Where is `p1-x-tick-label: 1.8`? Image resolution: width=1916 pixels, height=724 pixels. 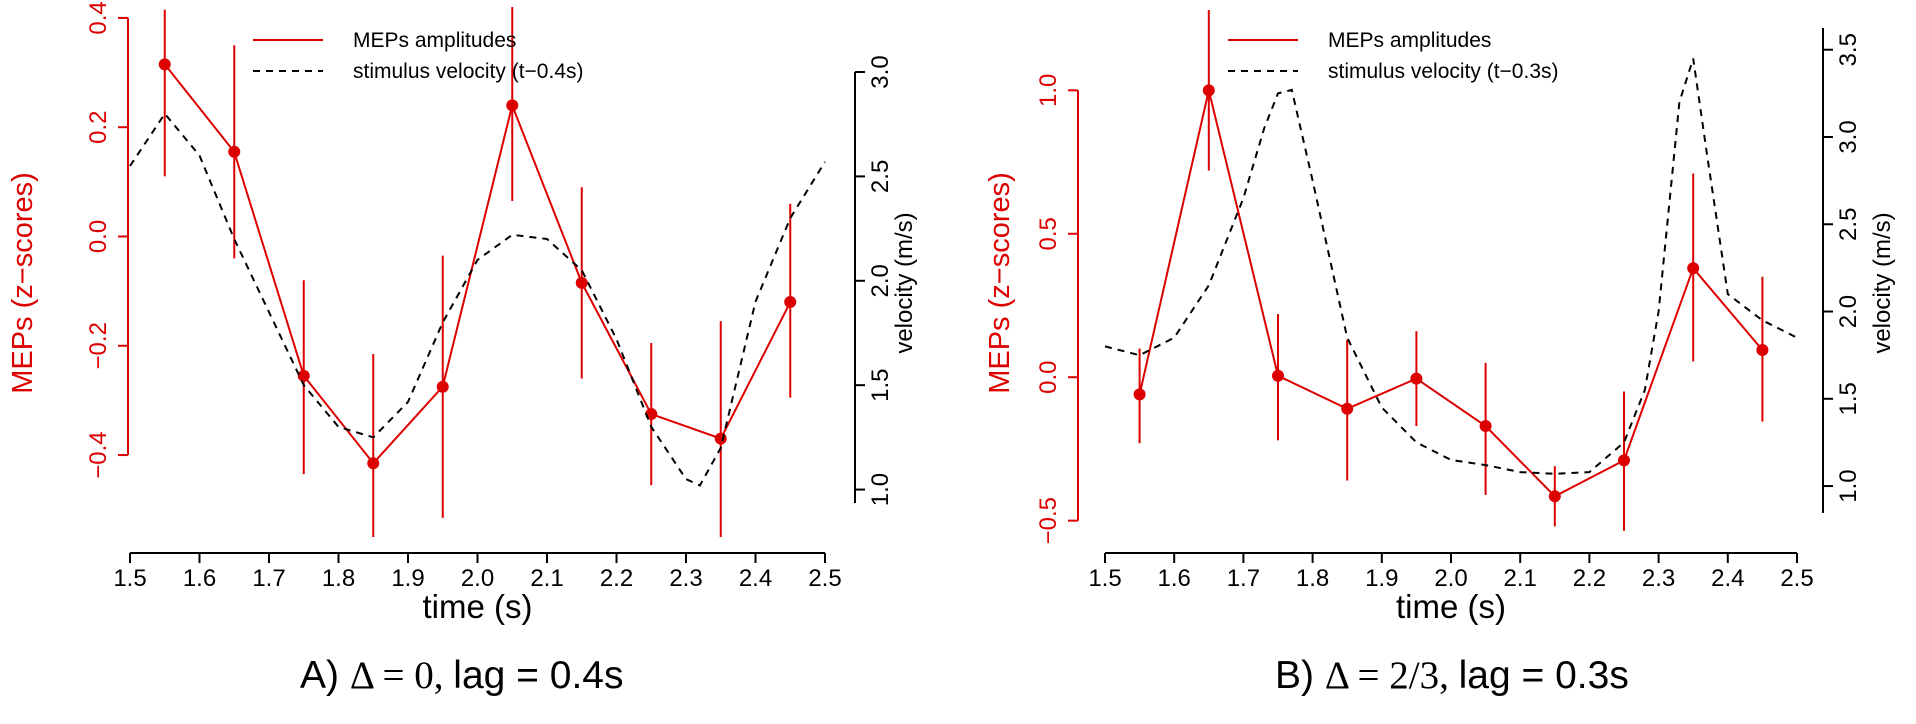 p1-x-tick-label: 1.8 is located at coordinates (338, 578).